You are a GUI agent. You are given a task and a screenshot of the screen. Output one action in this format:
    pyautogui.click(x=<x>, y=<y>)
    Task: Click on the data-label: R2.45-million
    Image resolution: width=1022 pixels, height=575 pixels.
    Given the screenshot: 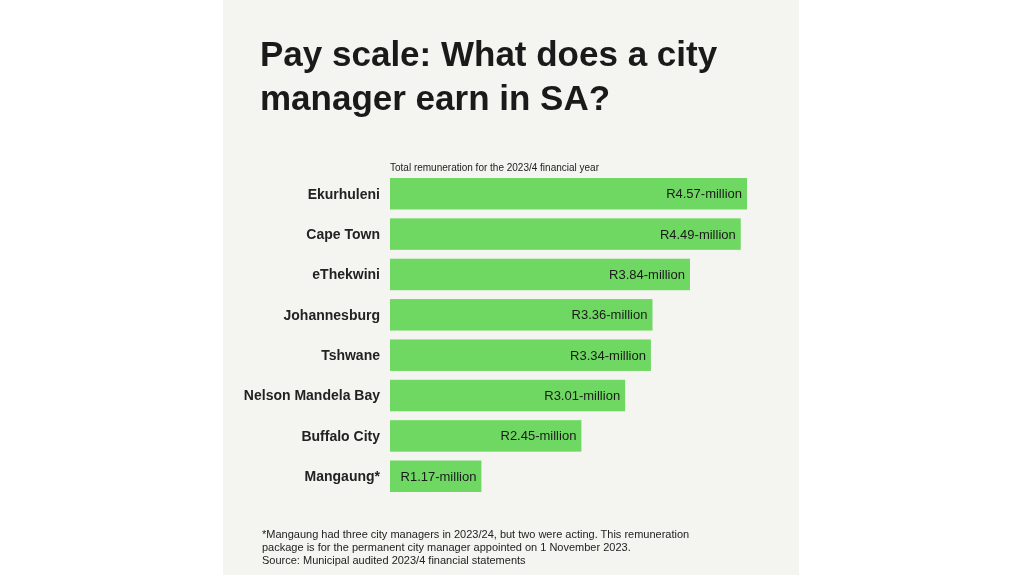 What is the action you would take?
    pyautogui.click(x=538, y=436)
    